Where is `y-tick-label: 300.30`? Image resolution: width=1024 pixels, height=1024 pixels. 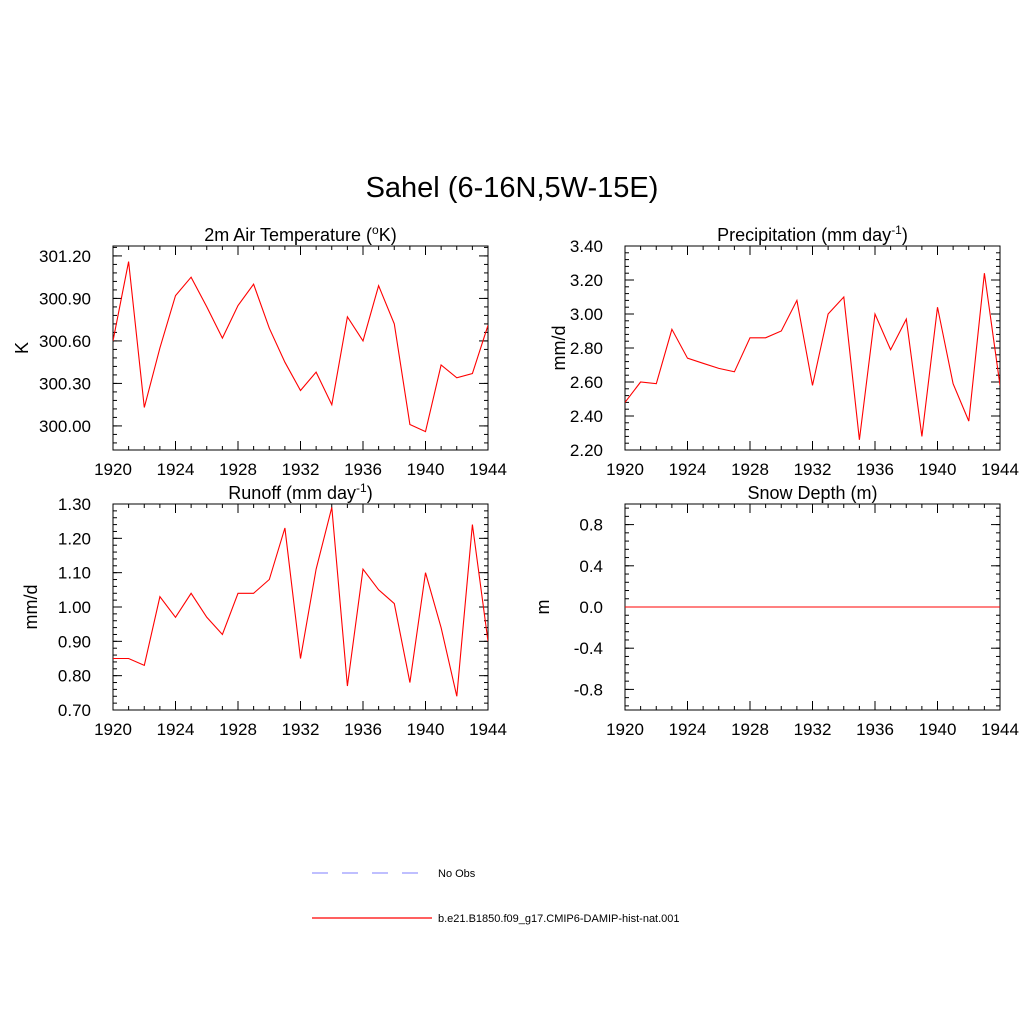 y-tick-label: 300.30 is located at coordinates (65, 383).